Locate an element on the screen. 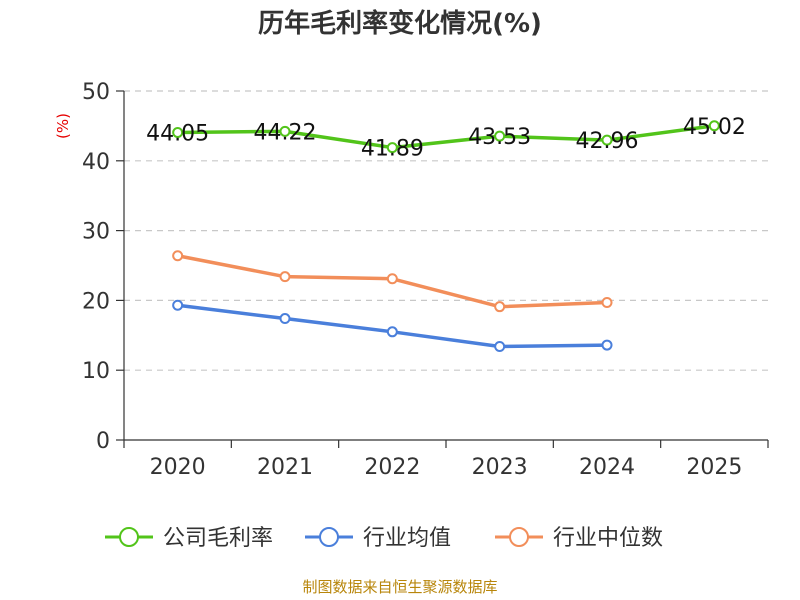  legend-item: 公司毛利率 is located at coordinates (189, 538).